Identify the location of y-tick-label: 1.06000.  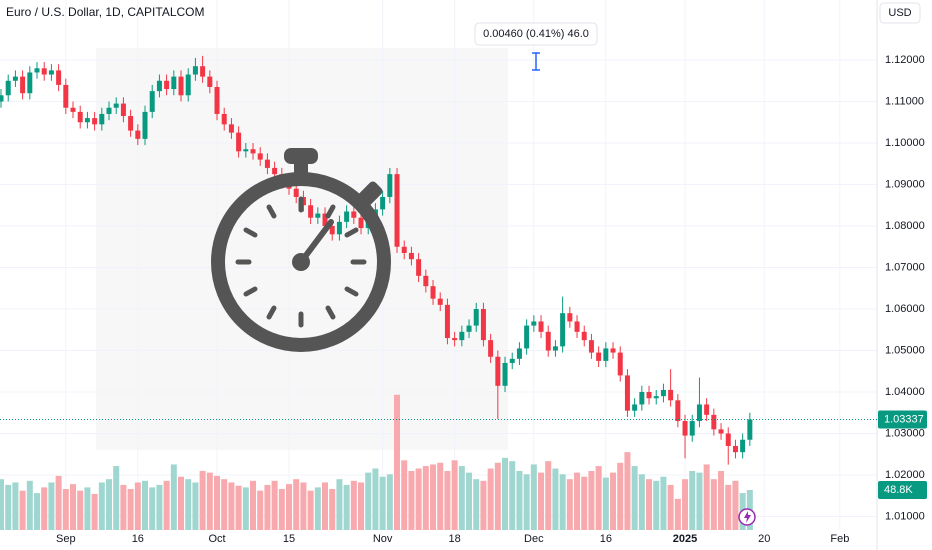
(905, 309).